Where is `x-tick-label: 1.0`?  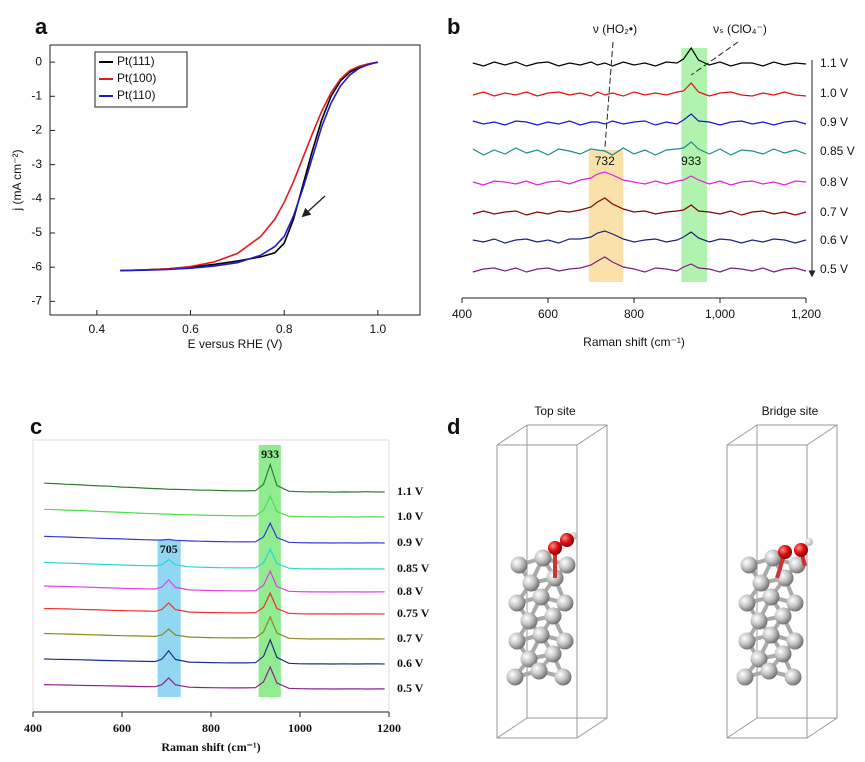
x-tick-label: 1.0 is located at coordinates (378, 329).